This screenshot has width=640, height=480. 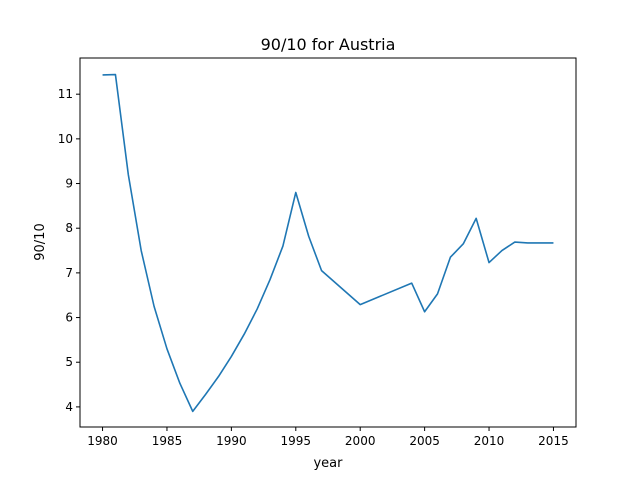 What do you see at coordinates (553, 441) in the screenshot?
I see `x-tick-label: 2015` at bounding box center [553, 441].